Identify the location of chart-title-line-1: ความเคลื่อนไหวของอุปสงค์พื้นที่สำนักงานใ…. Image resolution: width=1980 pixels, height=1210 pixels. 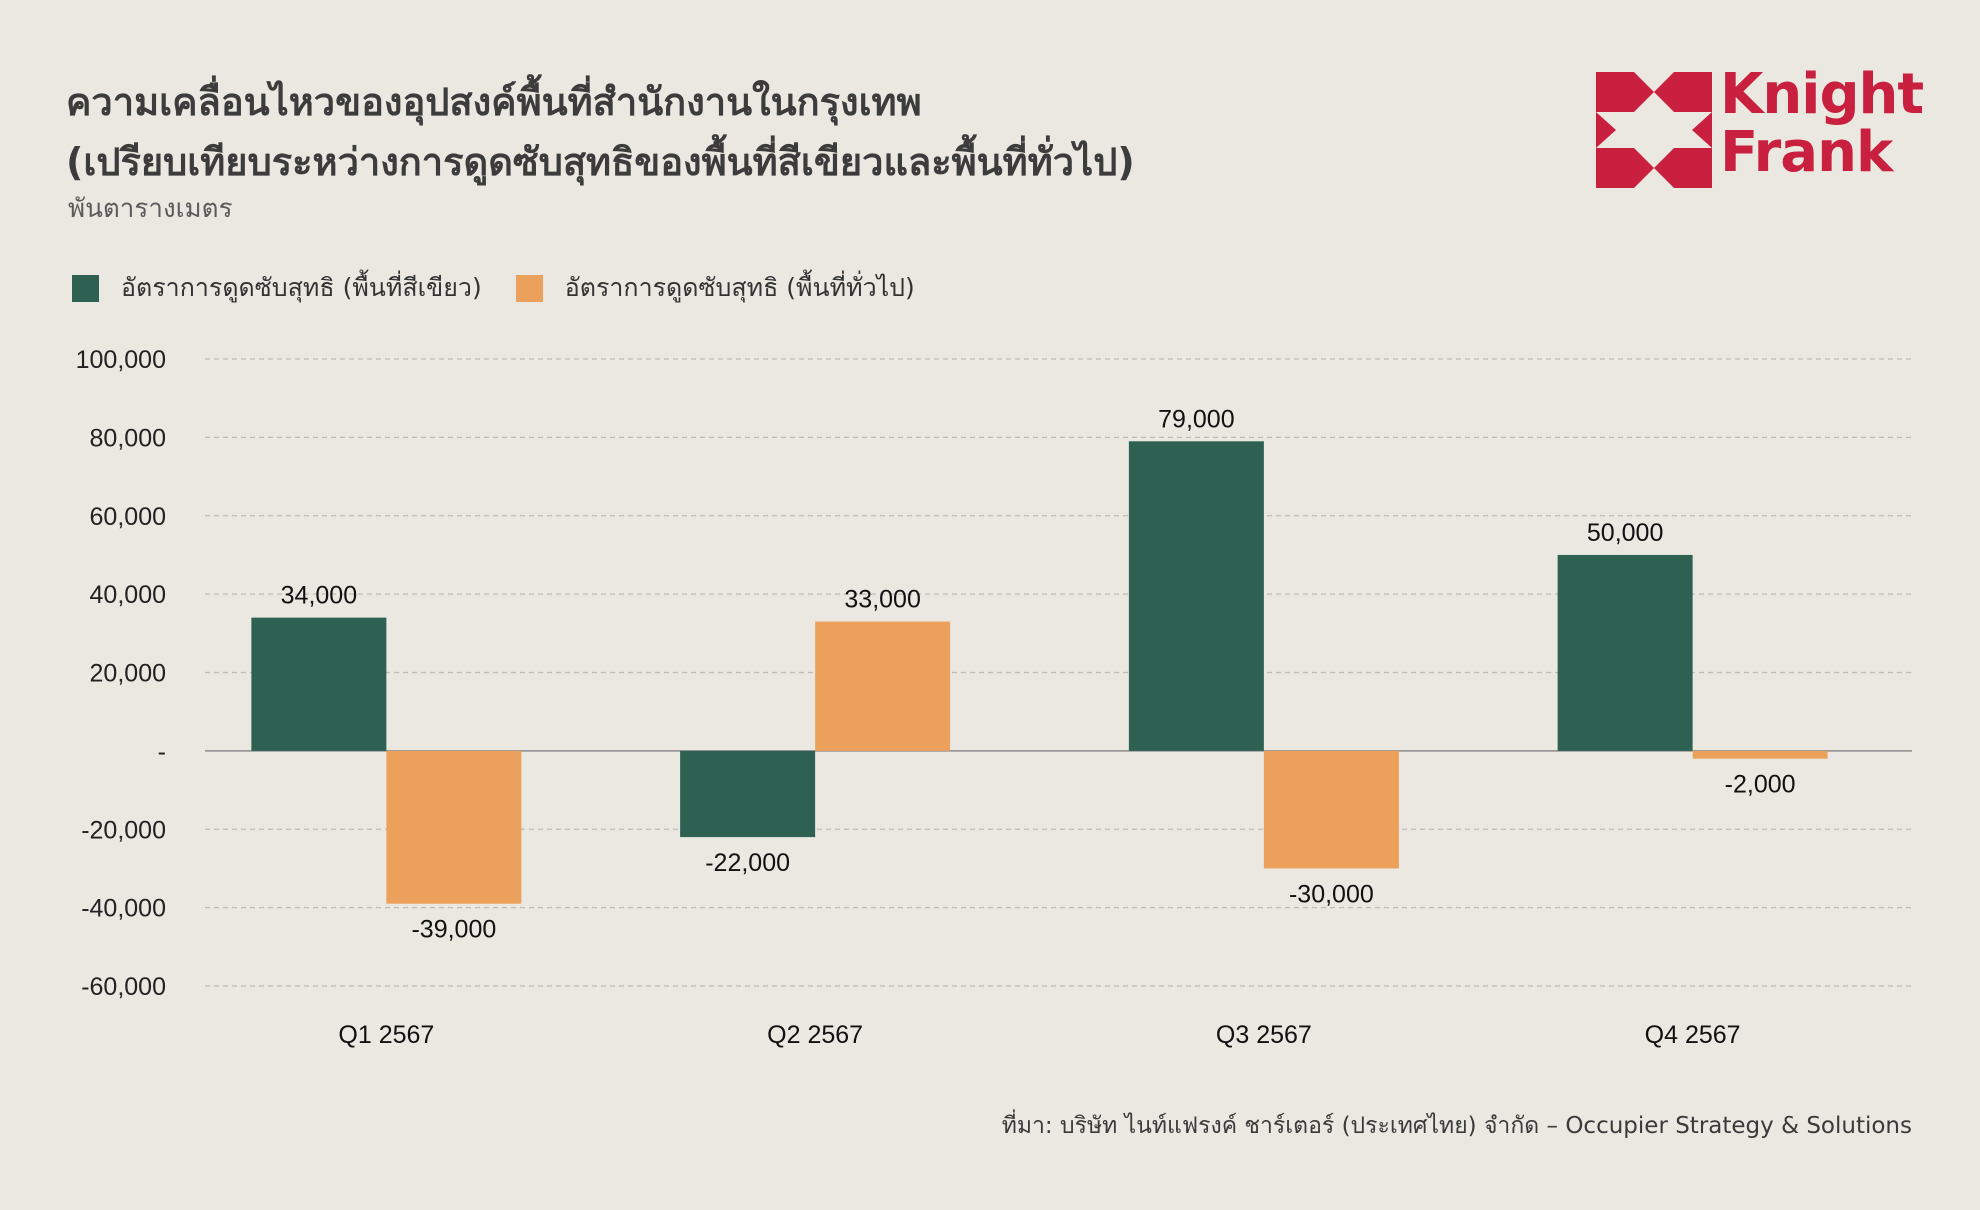
(494, 102).